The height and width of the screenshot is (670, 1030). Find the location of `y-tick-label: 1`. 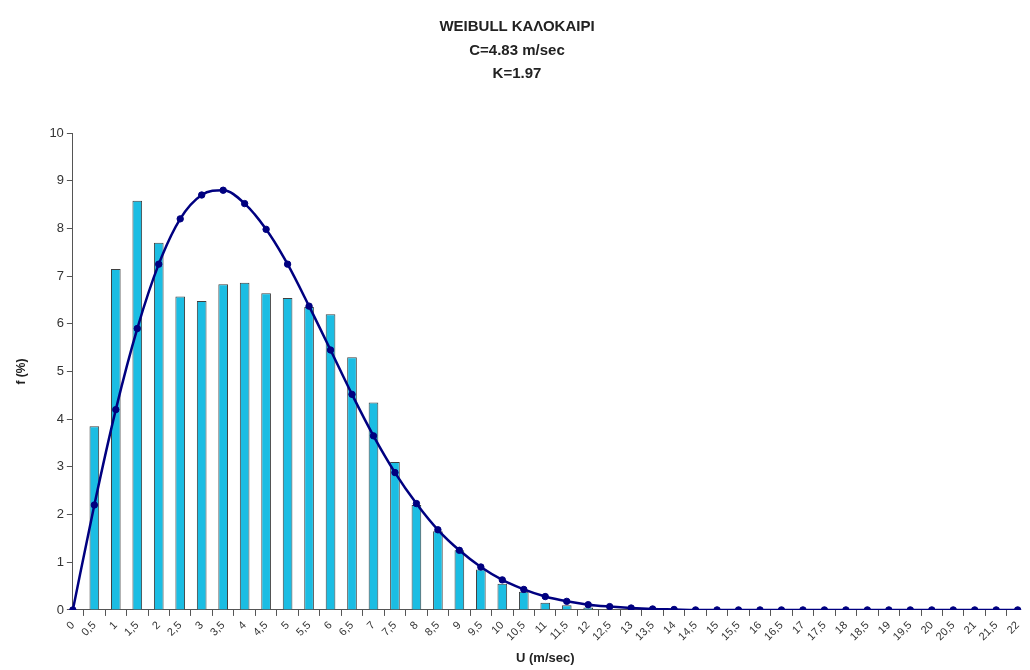

y-tick-label: 1 is located at coordinates (60, 561).